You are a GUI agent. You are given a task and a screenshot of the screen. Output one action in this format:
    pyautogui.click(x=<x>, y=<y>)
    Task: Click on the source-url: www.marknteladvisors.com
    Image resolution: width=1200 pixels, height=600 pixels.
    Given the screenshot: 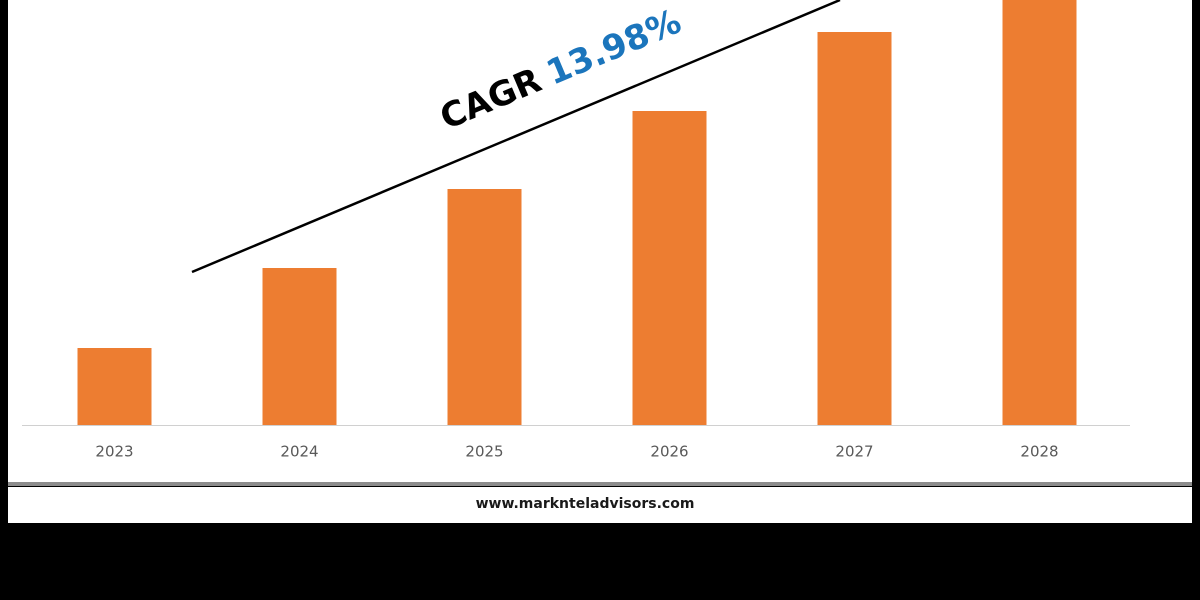 What is the action you would take?
    pyautogui.click(x=585, y=504)
    